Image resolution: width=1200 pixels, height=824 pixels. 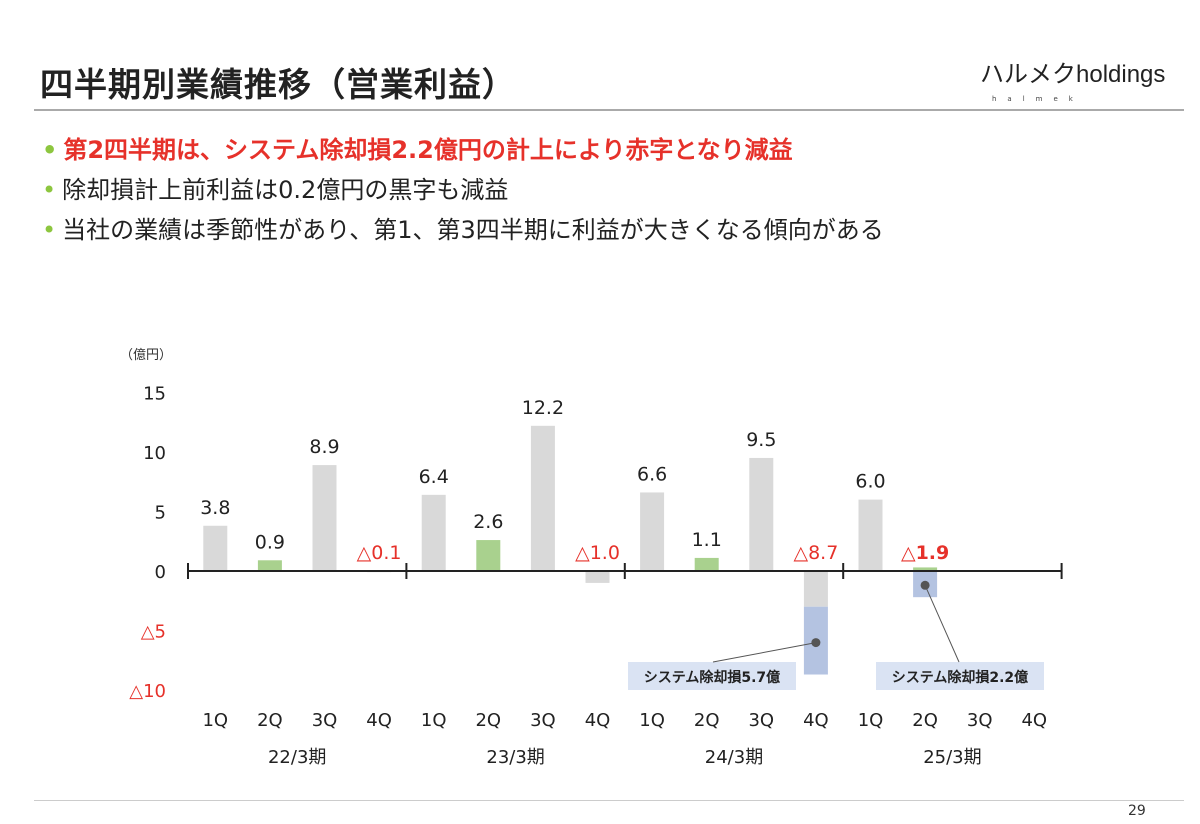 What do you see at coordinates (297, 757) in the screenshot?
I see `group-label: 22/3期` at bounding box center [297, 757].